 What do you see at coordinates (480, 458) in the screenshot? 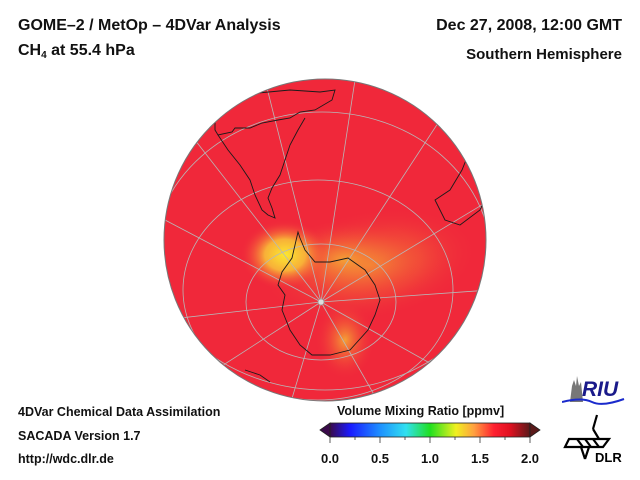
I see `colorbar-tick-3: 1.5` at bounding box center [480, 458].